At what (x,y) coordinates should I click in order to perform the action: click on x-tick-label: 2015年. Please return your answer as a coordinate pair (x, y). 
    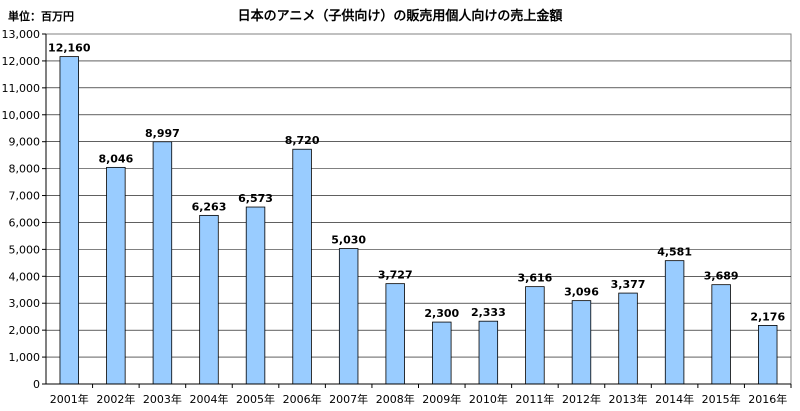
    Looking at the image, I should click on (721, 399).